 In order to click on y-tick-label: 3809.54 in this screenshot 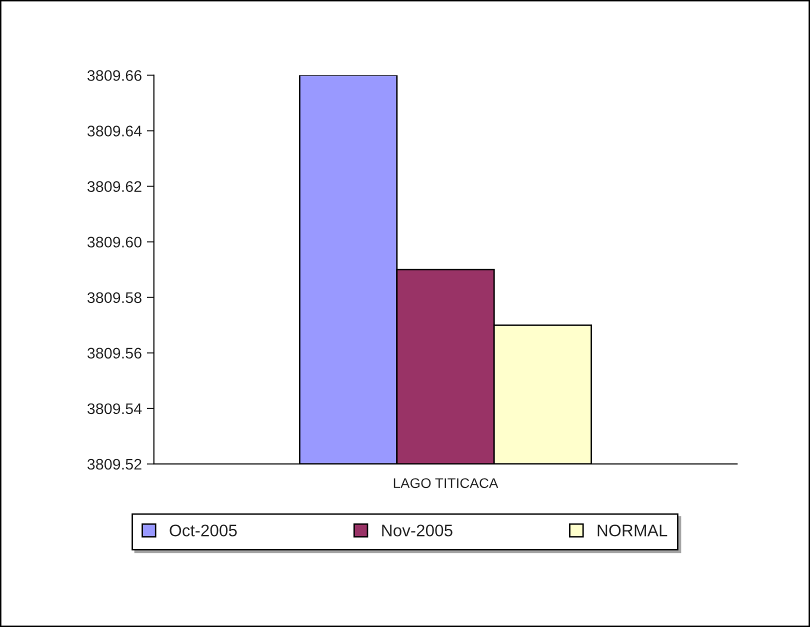, I will do `click(114, 408)`.